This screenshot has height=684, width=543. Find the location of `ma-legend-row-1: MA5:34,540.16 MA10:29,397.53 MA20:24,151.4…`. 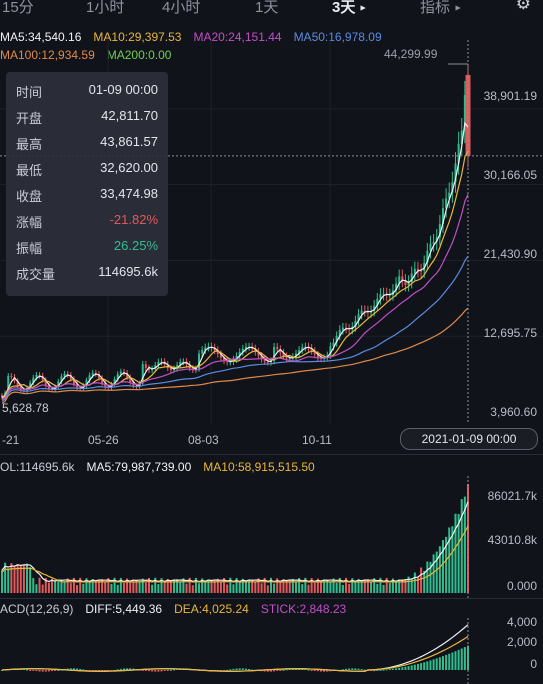

ma-legend-row-1: MA5:34,540.16 MA10:29,397.53 MA20:24,151.4… is located at coordinates (197, 37).